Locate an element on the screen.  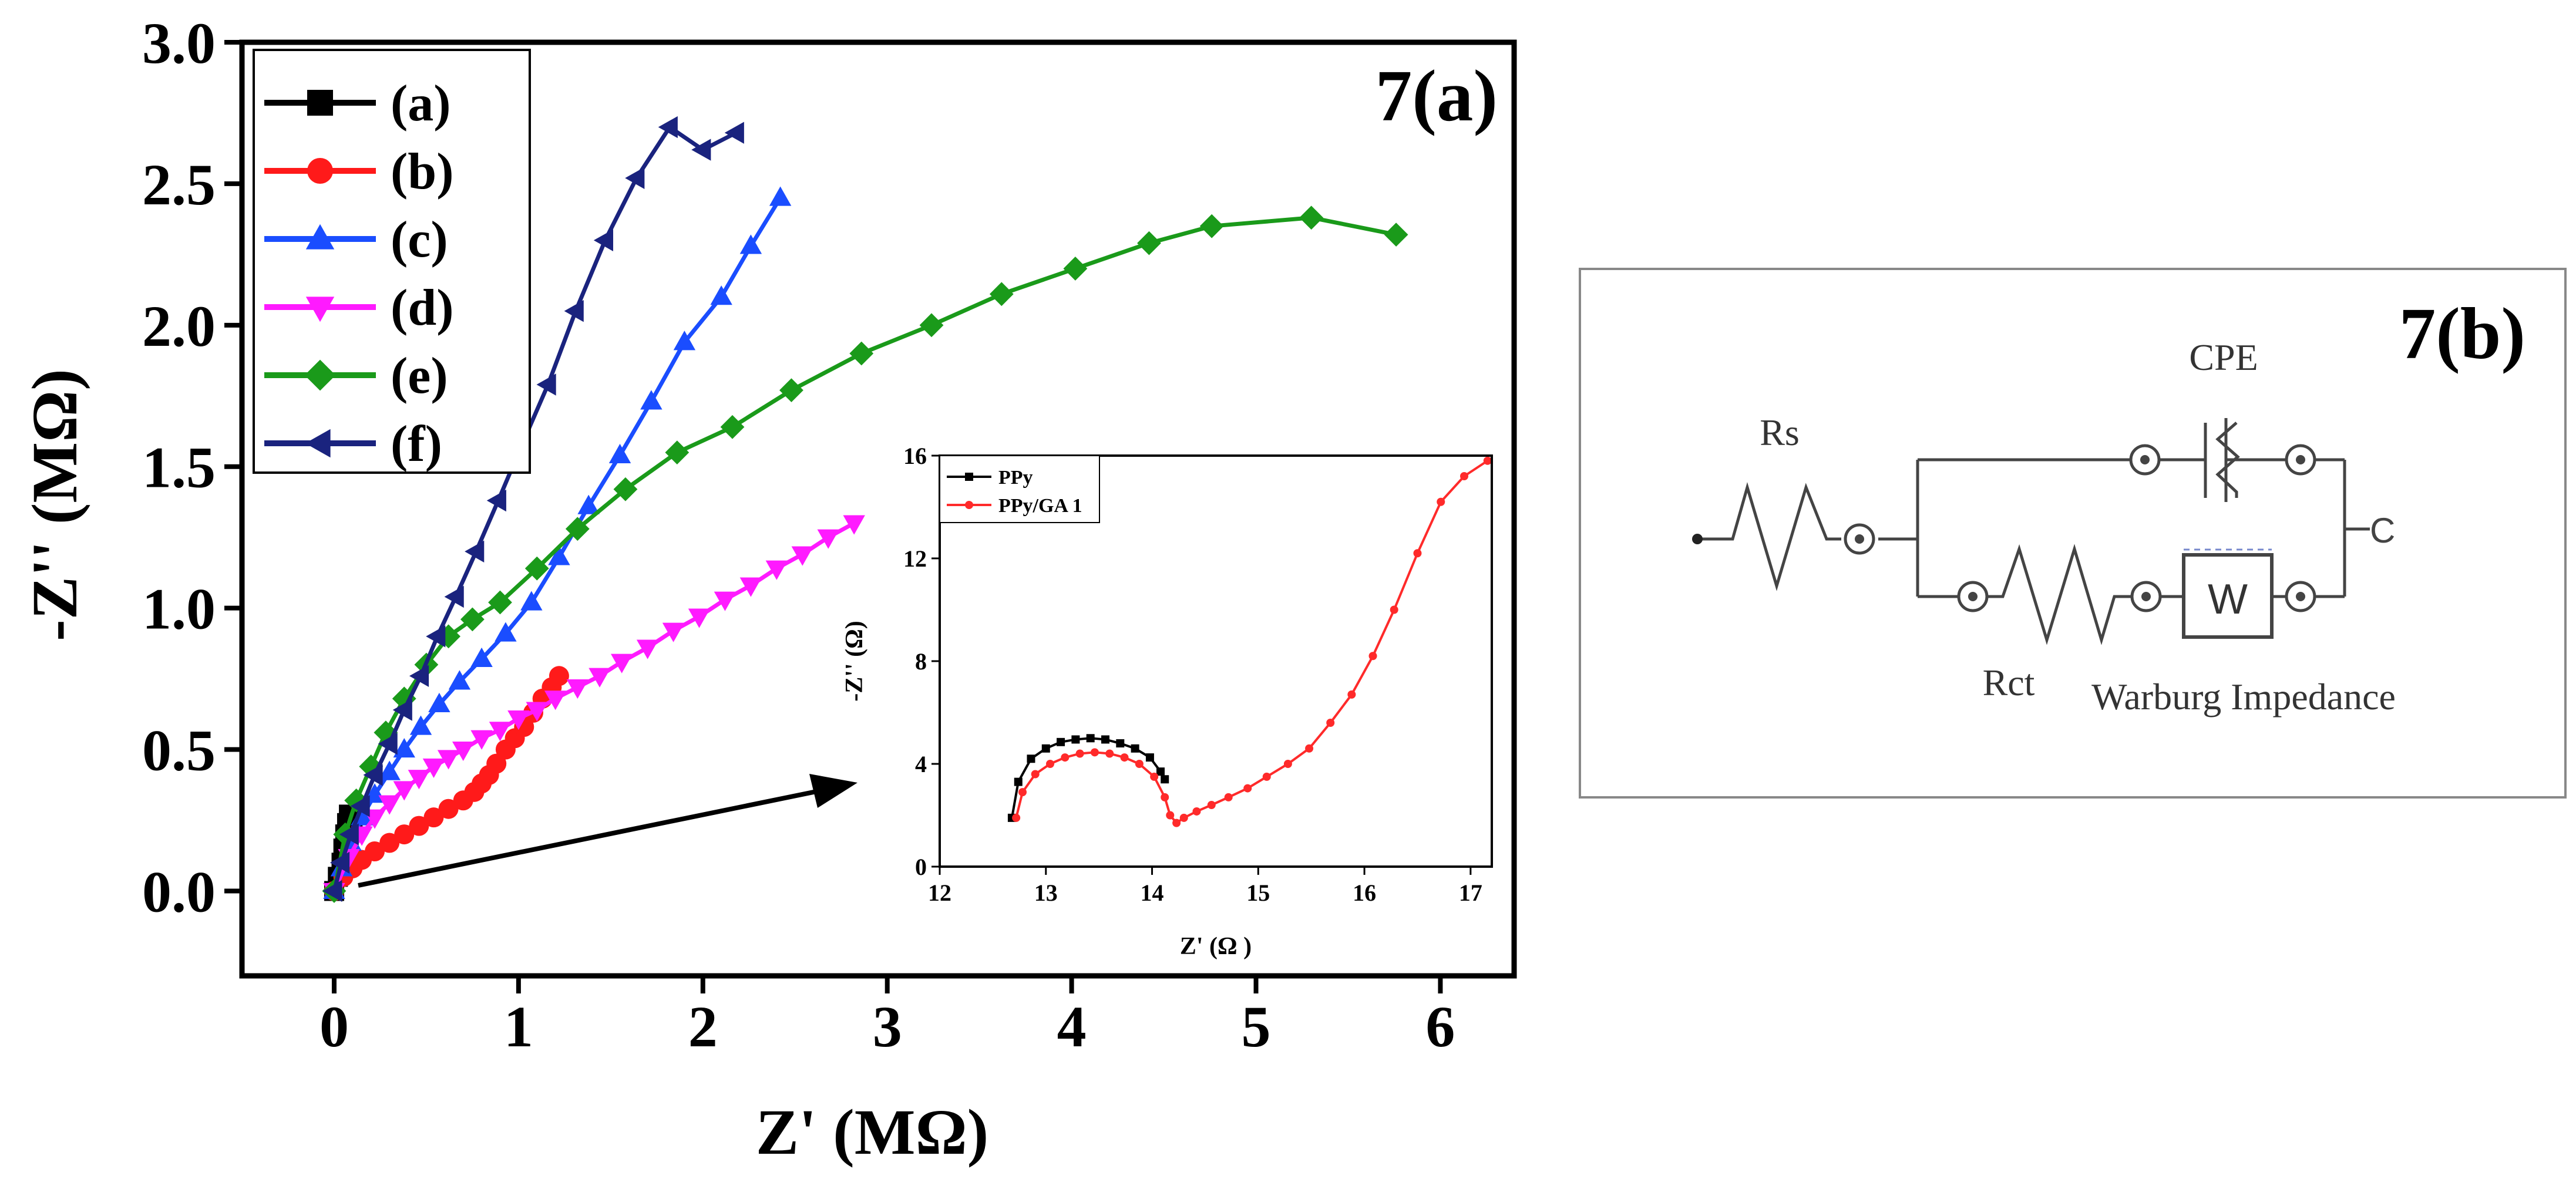
legend-label-b: (b) is located at coordinates (422, 171).